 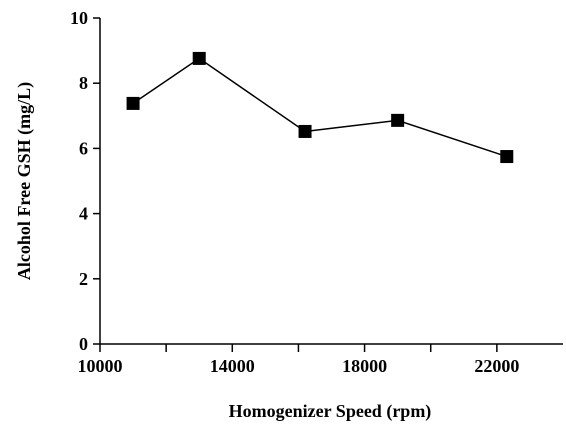 What do you see at coordinates (232, 366) in the screenshot?
I see `x-tick-label: 14000` at bounding box center [232, 366].